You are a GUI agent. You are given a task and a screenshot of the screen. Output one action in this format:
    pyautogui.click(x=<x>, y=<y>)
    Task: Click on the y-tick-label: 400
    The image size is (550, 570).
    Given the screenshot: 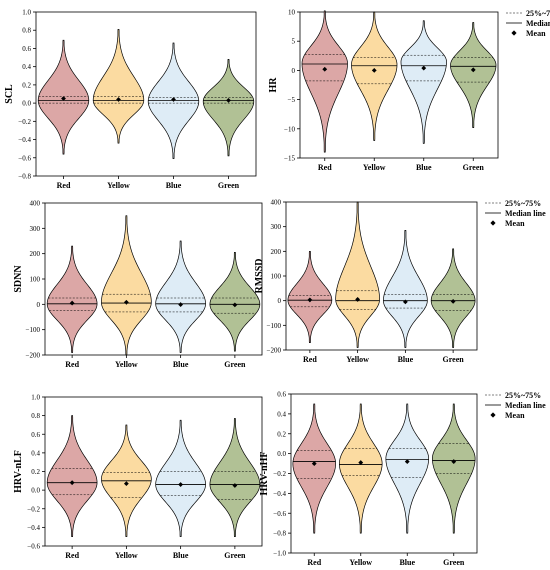 What is the action you would take?
    pyautogui.click(x=276, y=203)
    